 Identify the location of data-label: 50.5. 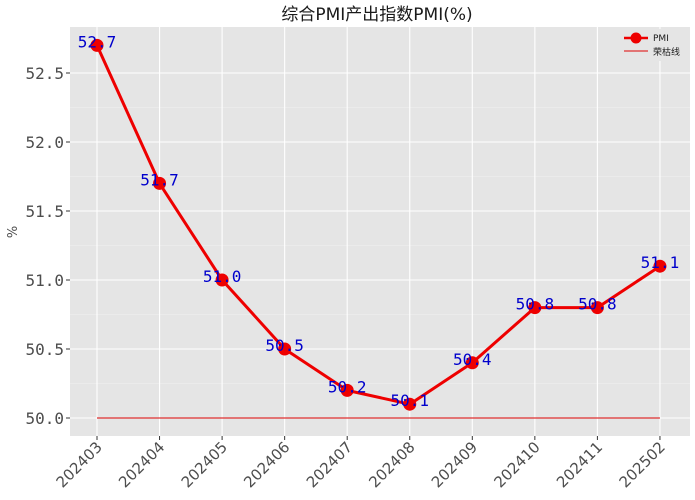
(284, 345).